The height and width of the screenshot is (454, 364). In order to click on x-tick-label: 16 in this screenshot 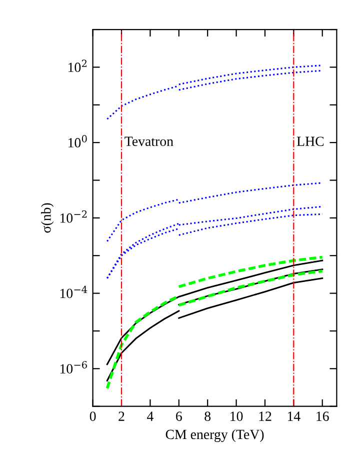, I will do `click(322, 416)`.